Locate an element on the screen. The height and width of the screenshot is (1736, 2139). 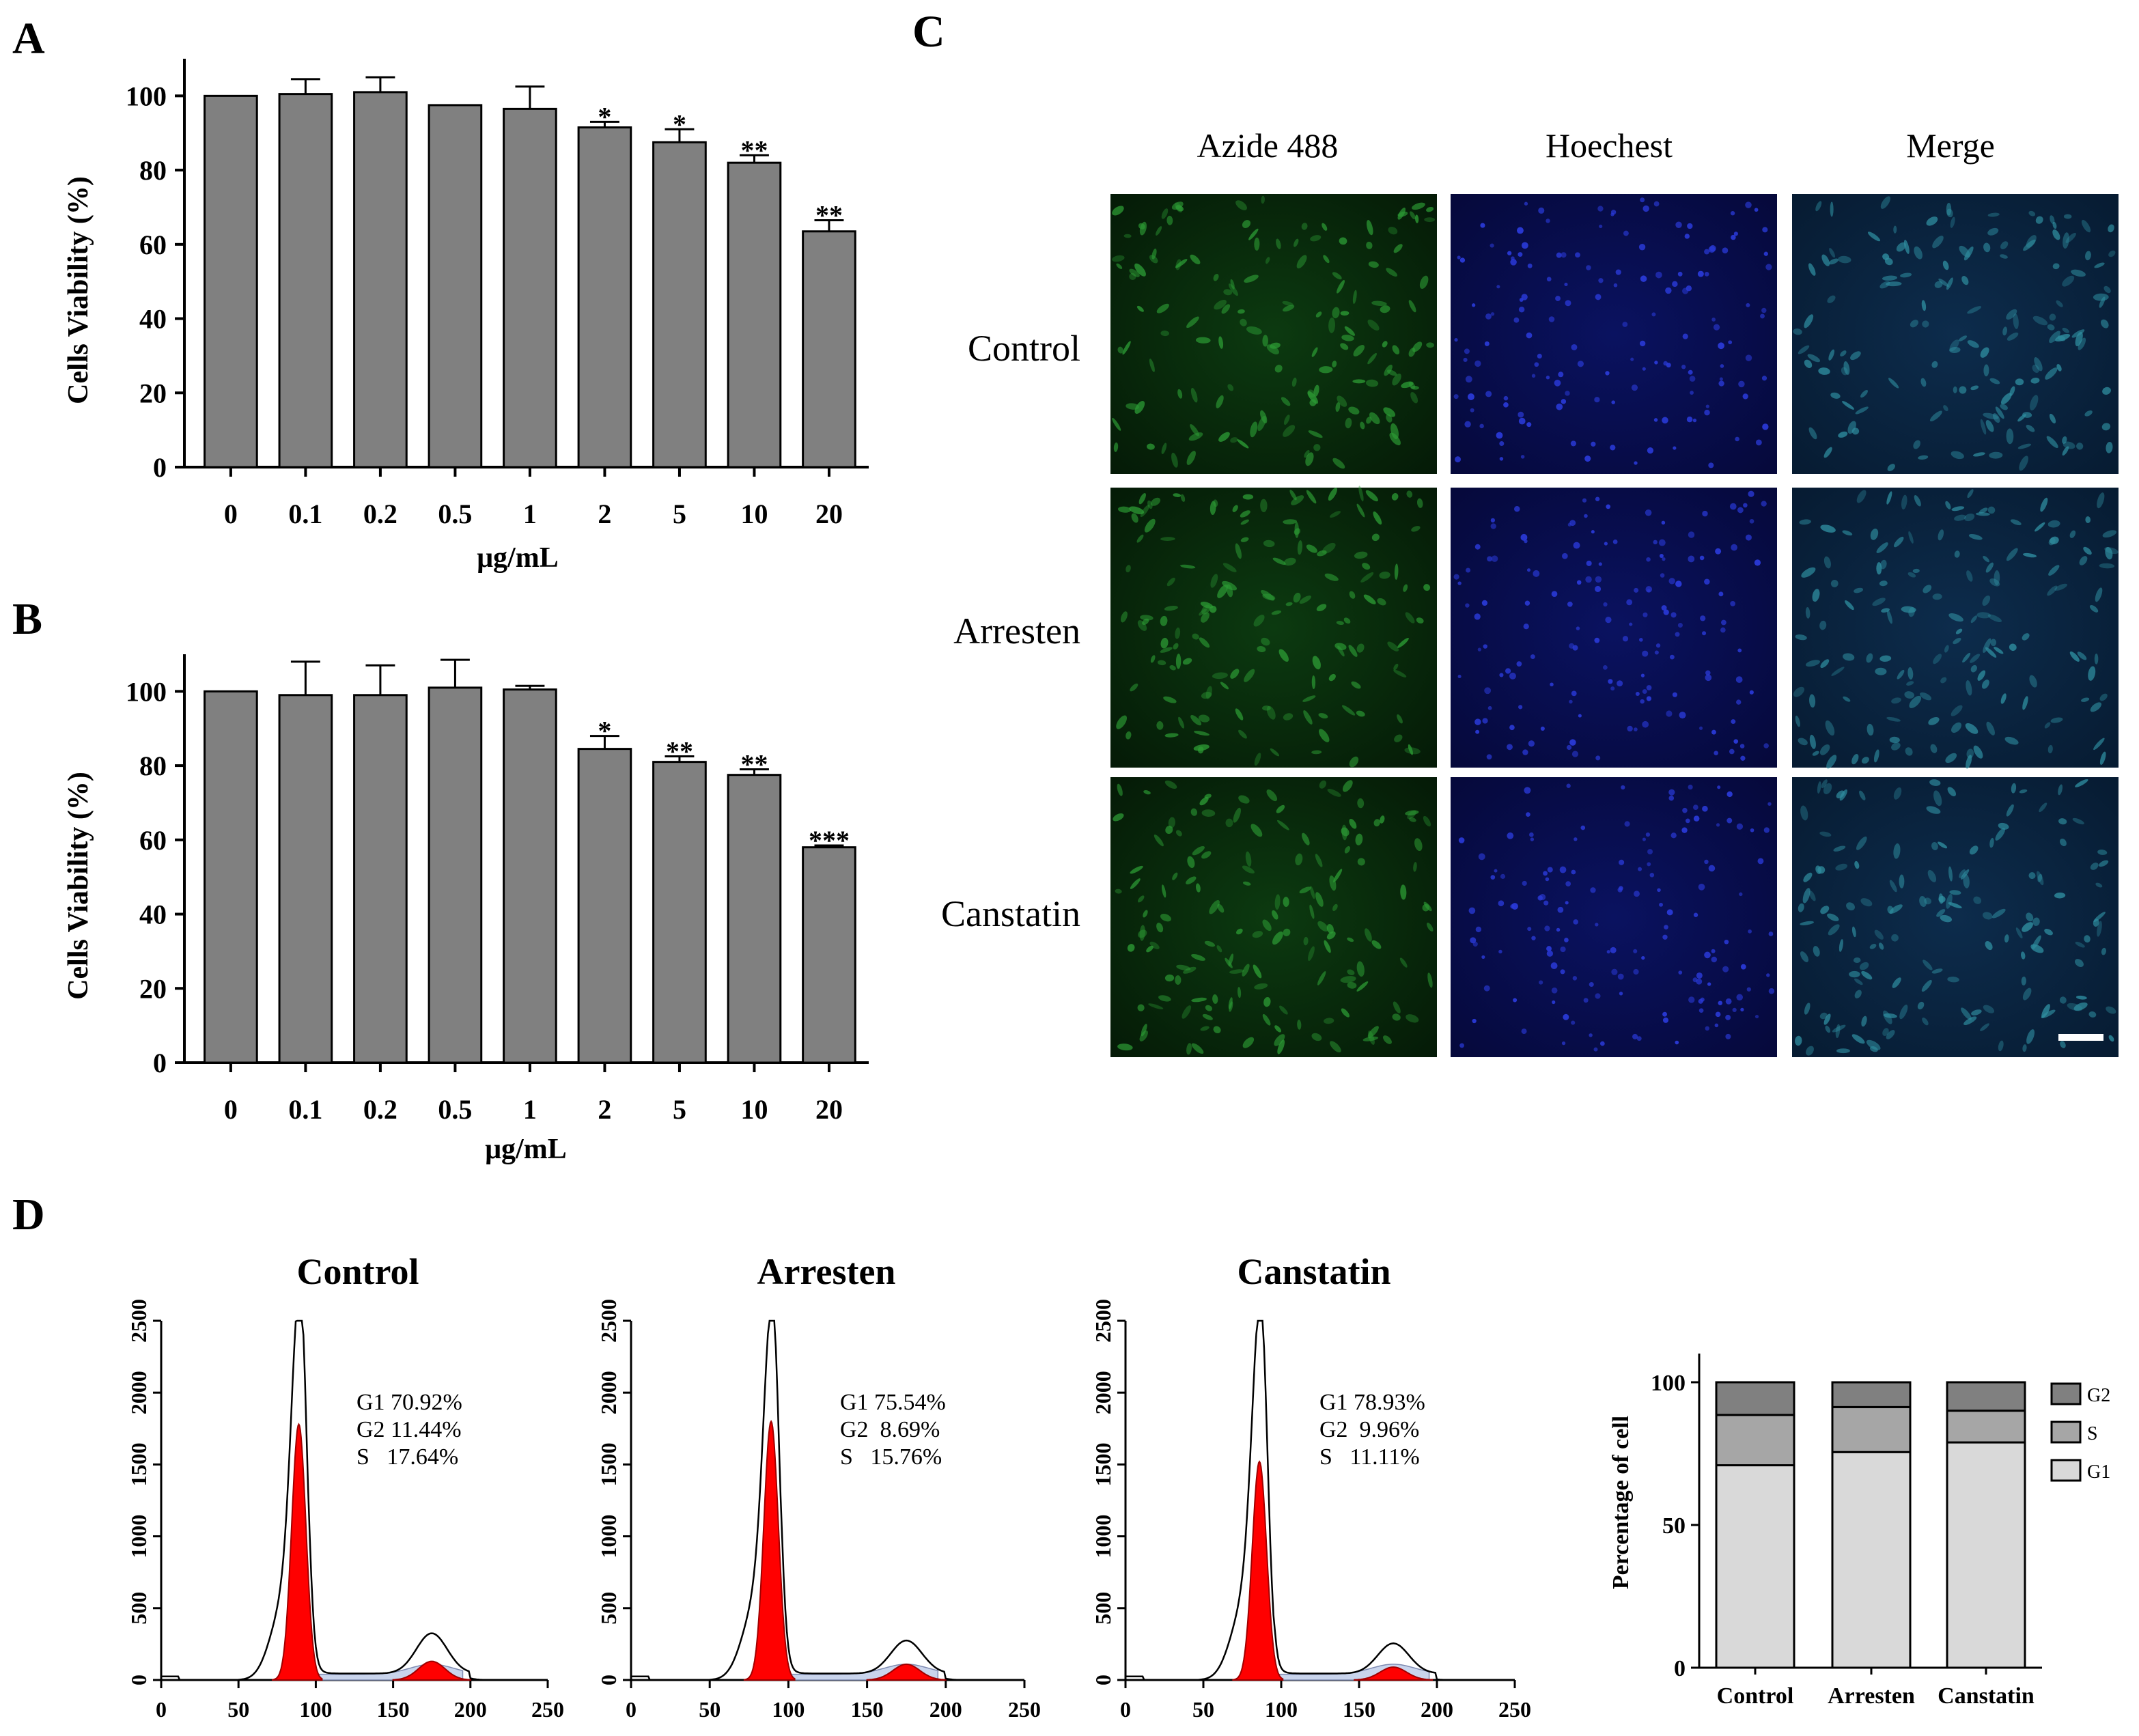
y-tick-label: 1500 is located at coordinates (608, 1464).